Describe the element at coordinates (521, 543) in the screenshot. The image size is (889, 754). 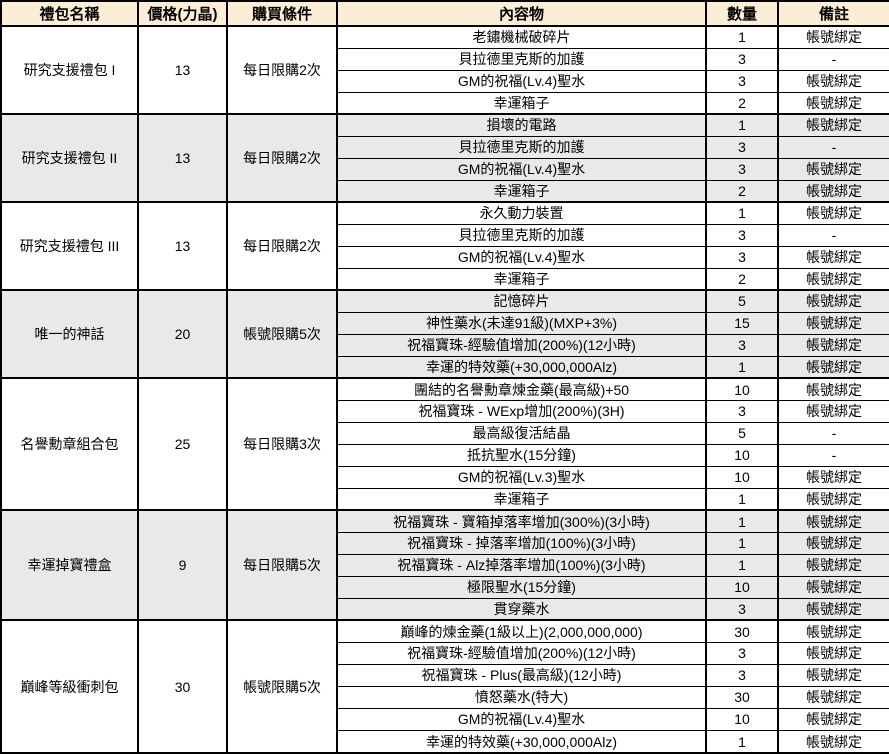
I see `item-content-cell: 祝福寶珠 - 掉落率增加(100%)(3小時)` at that location.